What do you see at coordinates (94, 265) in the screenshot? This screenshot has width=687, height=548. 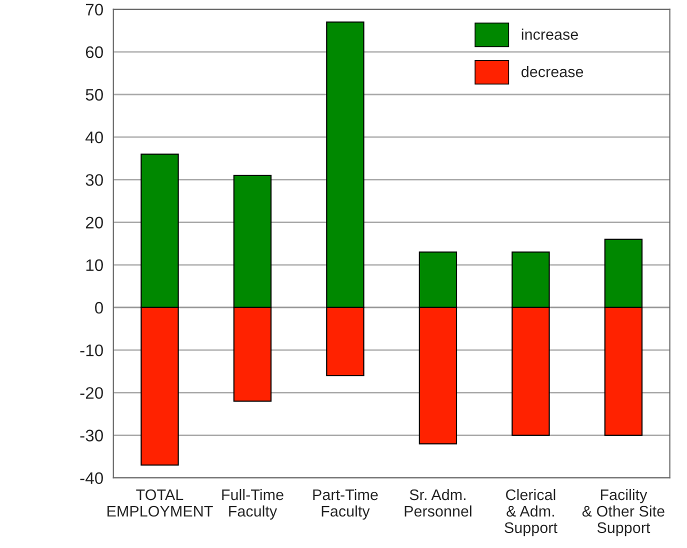 I see `y-tick-label: 10` at bounding box center [94, 265].